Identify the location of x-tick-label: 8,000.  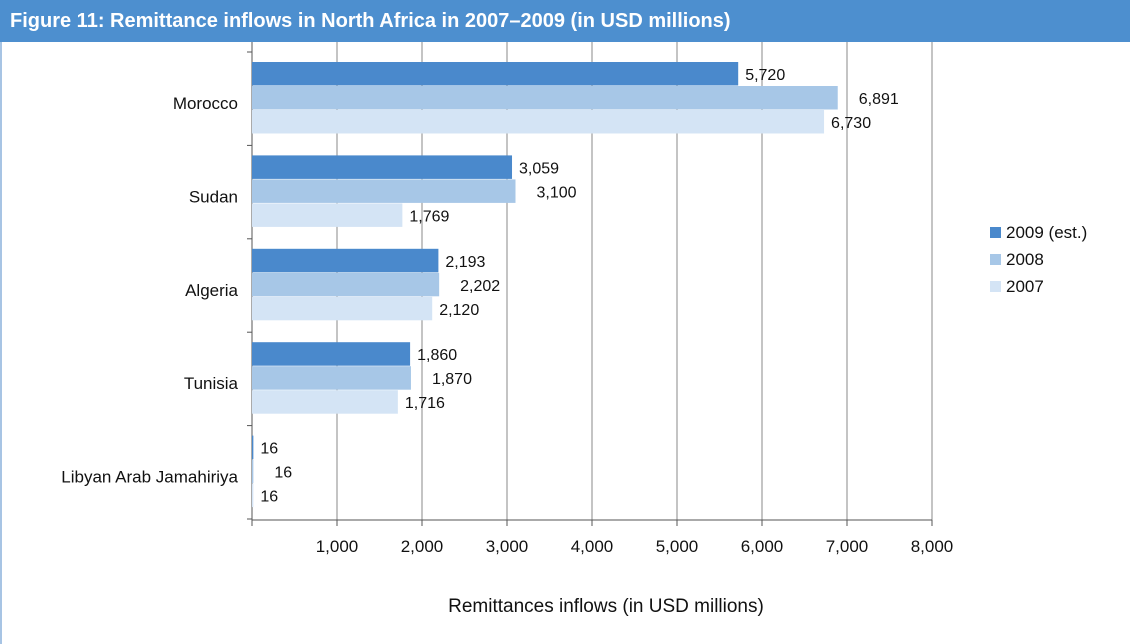
(932, 546).